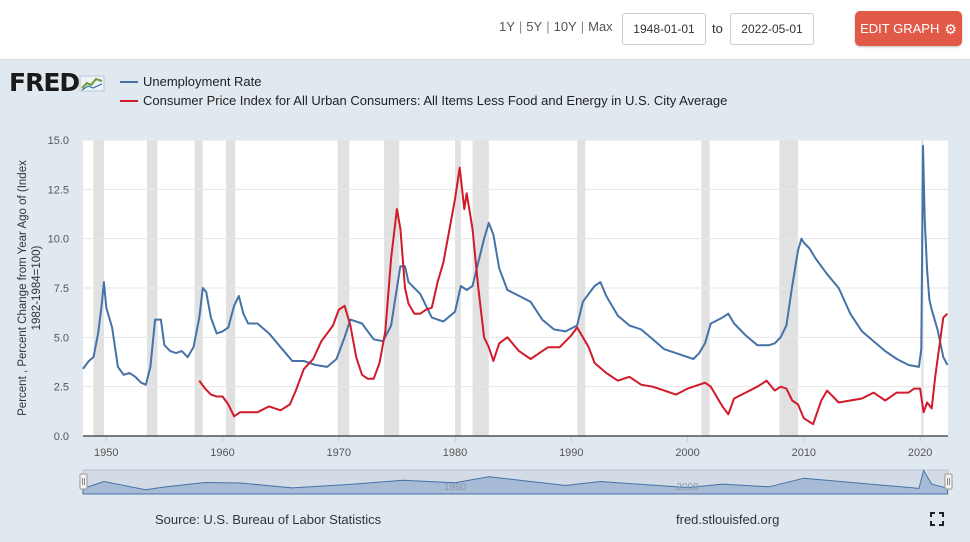 This screenshot has height=542, width=970. Describe the element at coordinates (485, 30) in the screenshot. I see `top-toolbar: 1Y|5Y|10Y|Max to EDIT GRAPH ⚙` at that location.